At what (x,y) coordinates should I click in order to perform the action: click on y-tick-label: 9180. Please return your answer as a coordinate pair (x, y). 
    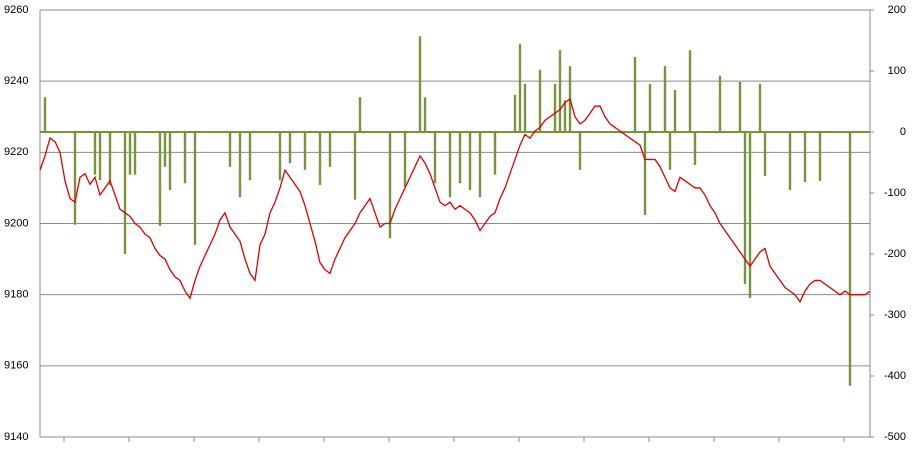
    Looking at the image, I should click on (16, 295).